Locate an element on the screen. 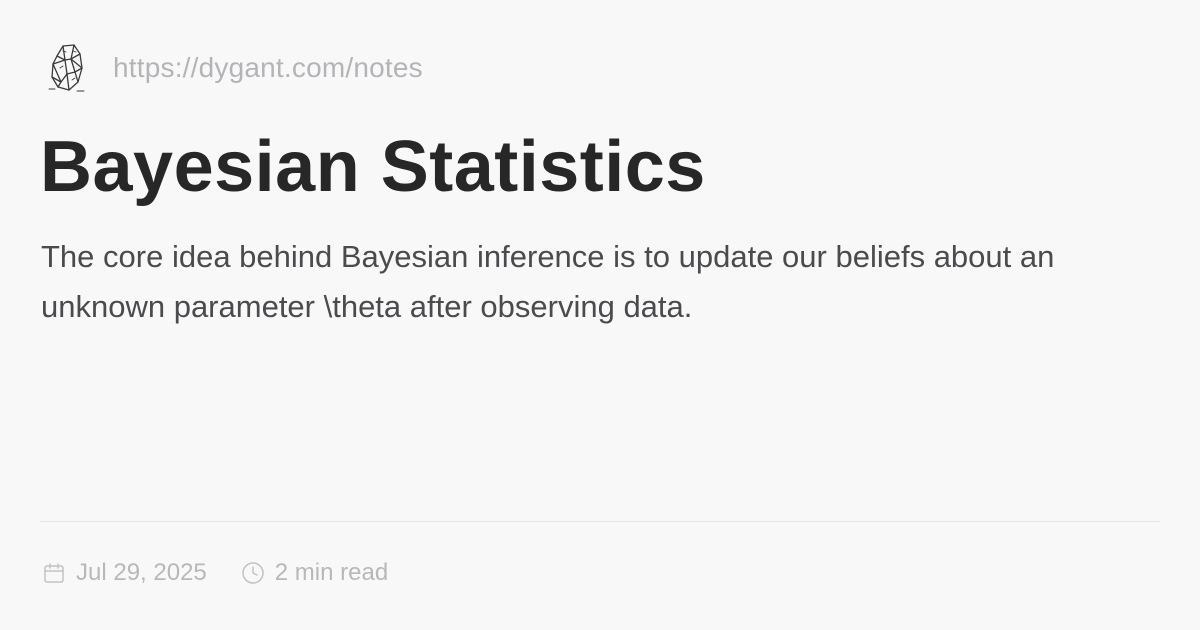 This screenshot has width=1200, height=630. crystal-logo-icon is located at coordinates (66, 68).